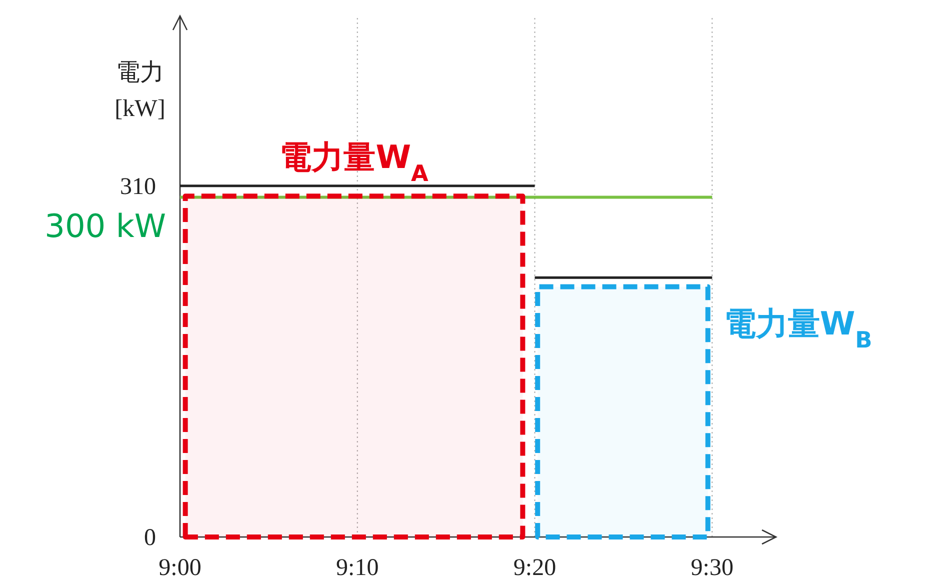 Image resolution: width=932 pixels, height=584 pixels. I want to click on series-label: 電力量W$_{A}$, so click(354, 163).